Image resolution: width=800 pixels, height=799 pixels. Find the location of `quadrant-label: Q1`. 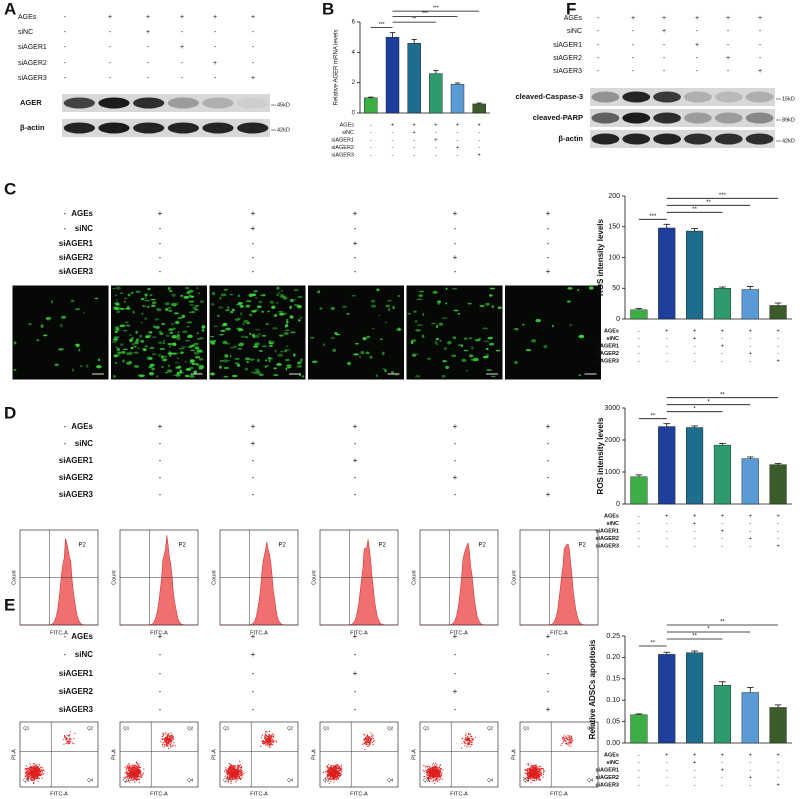

quadrant-label: Q1 is located at coordinates (126, 728).